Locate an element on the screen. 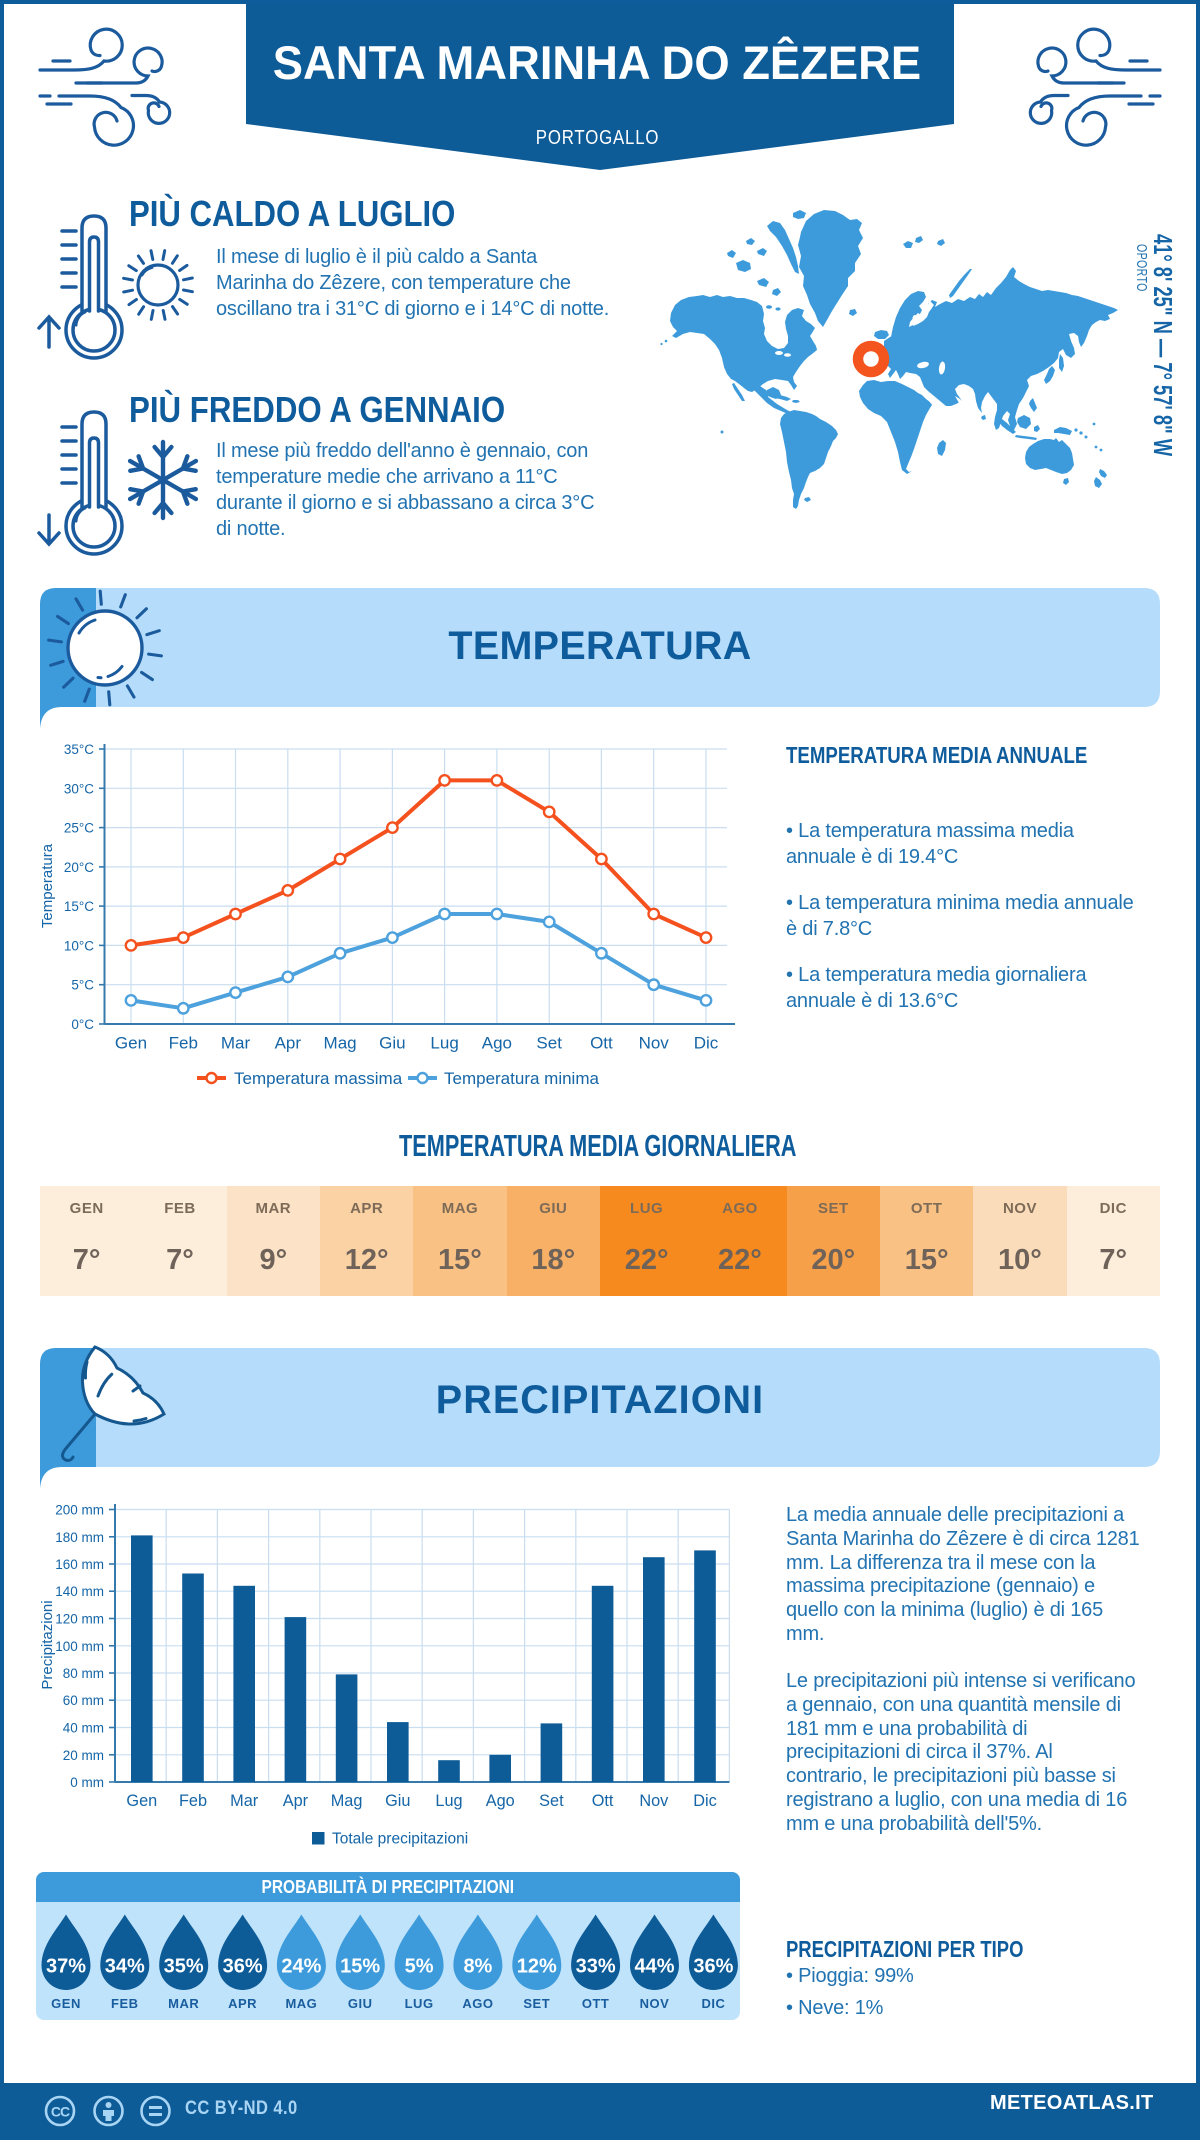 The image size is (1200, 2140). svg-text: LUG is located at coordinates (419, 2003).